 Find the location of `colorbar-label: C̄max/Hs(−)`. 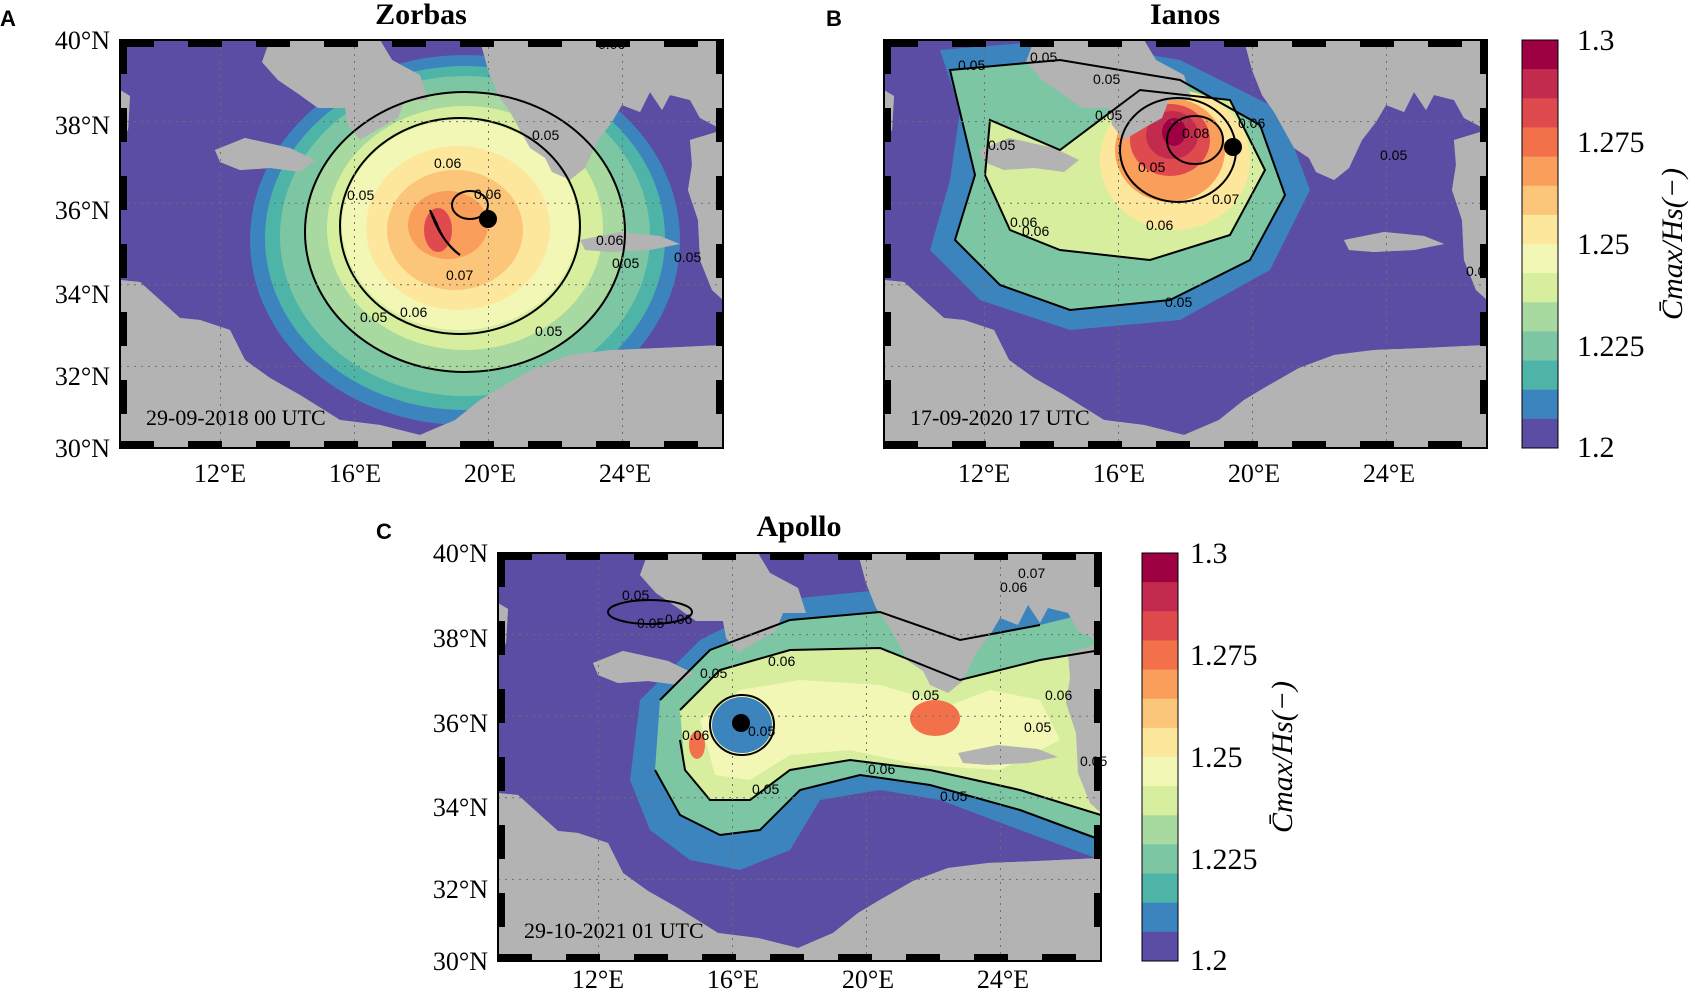

colorbar-label: C̄max/Hs(−) is located at coordinates (1672, 244).